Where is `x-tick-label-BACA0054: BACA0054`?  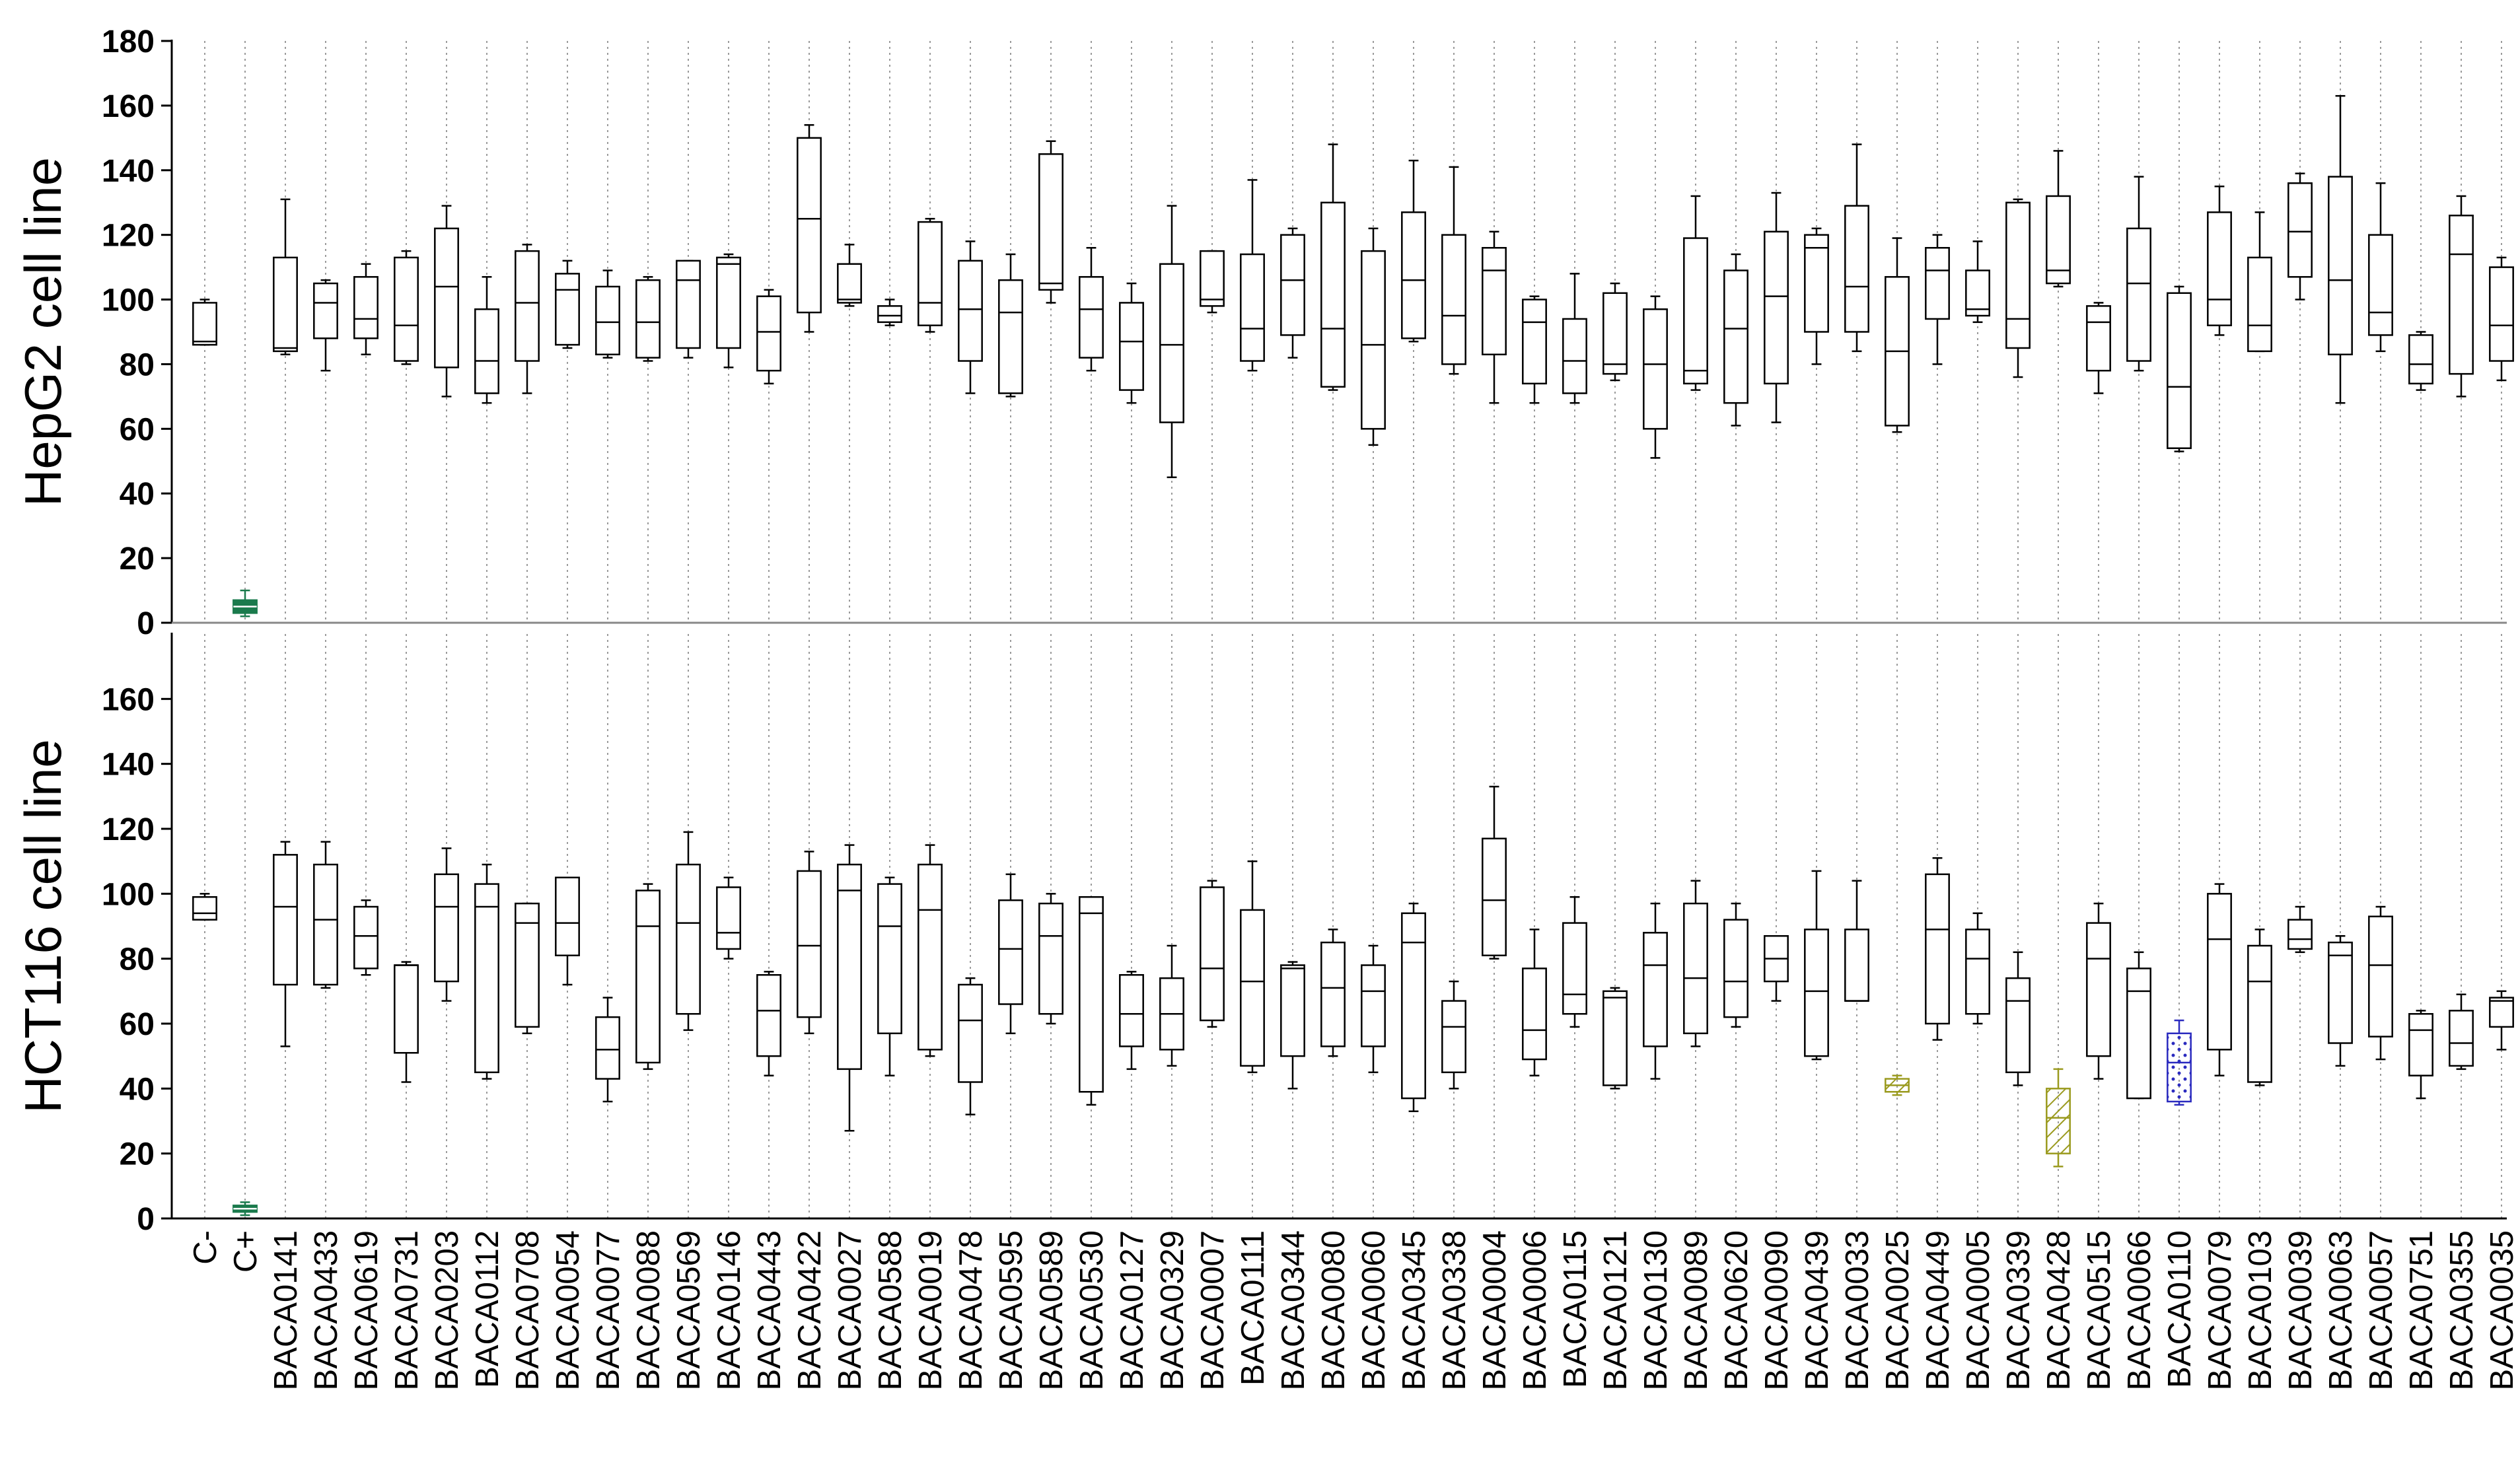 x-tick-label-BACA0054: BACA0054 is located at coordinates (568, 1310).